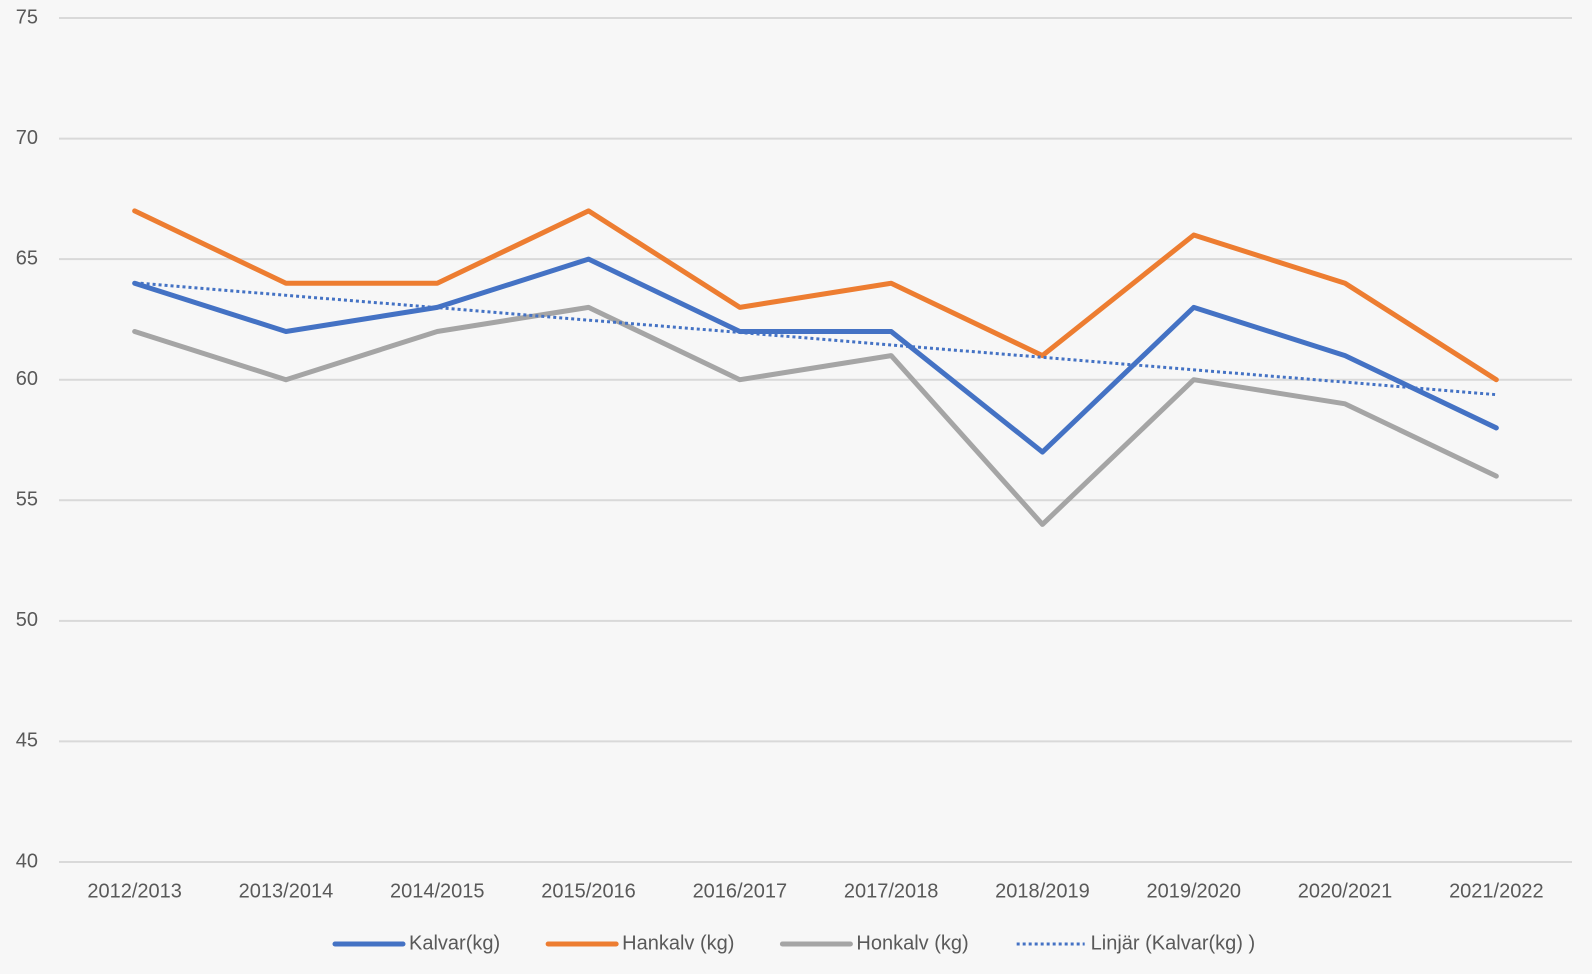 The image size is (1592, 974). What do you see at coordinates (27, 258) in the screenshot?
I see `y-tick-label: 65` at bounding box center [27, 258].